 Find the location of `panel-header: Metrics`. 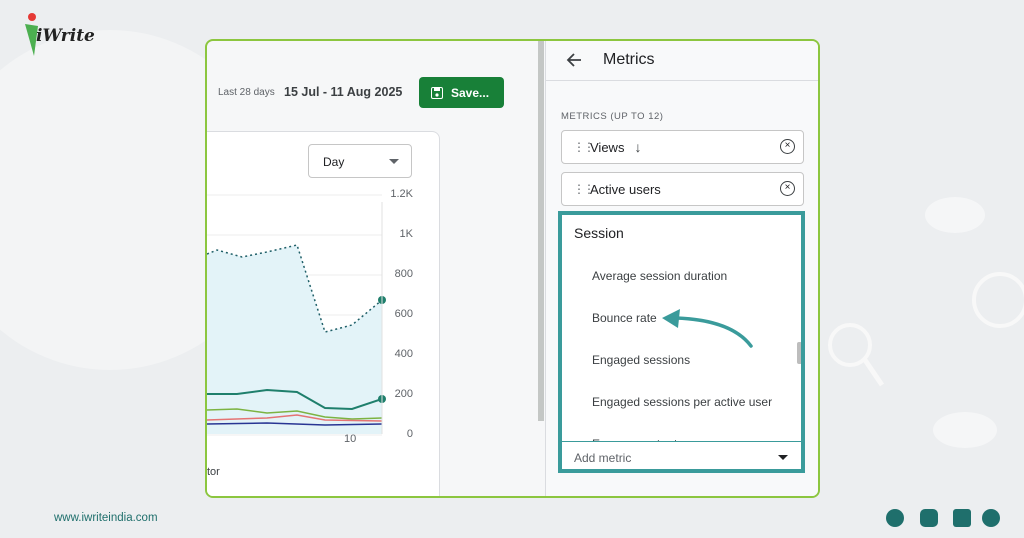

panel-header: Metrics is located at coordinates (682, 61).